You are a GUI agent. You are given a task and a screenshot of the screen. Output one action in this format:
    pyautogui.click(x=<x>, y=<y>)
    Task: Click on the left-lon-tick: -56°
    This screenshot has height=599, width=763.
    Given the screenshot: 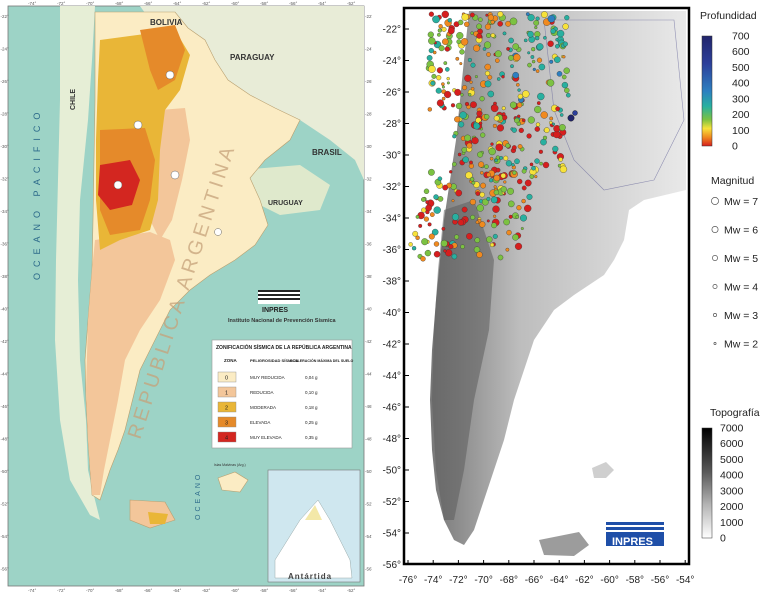 What is the action you would take?
    pyautogui.click(x=293, y=3)
    